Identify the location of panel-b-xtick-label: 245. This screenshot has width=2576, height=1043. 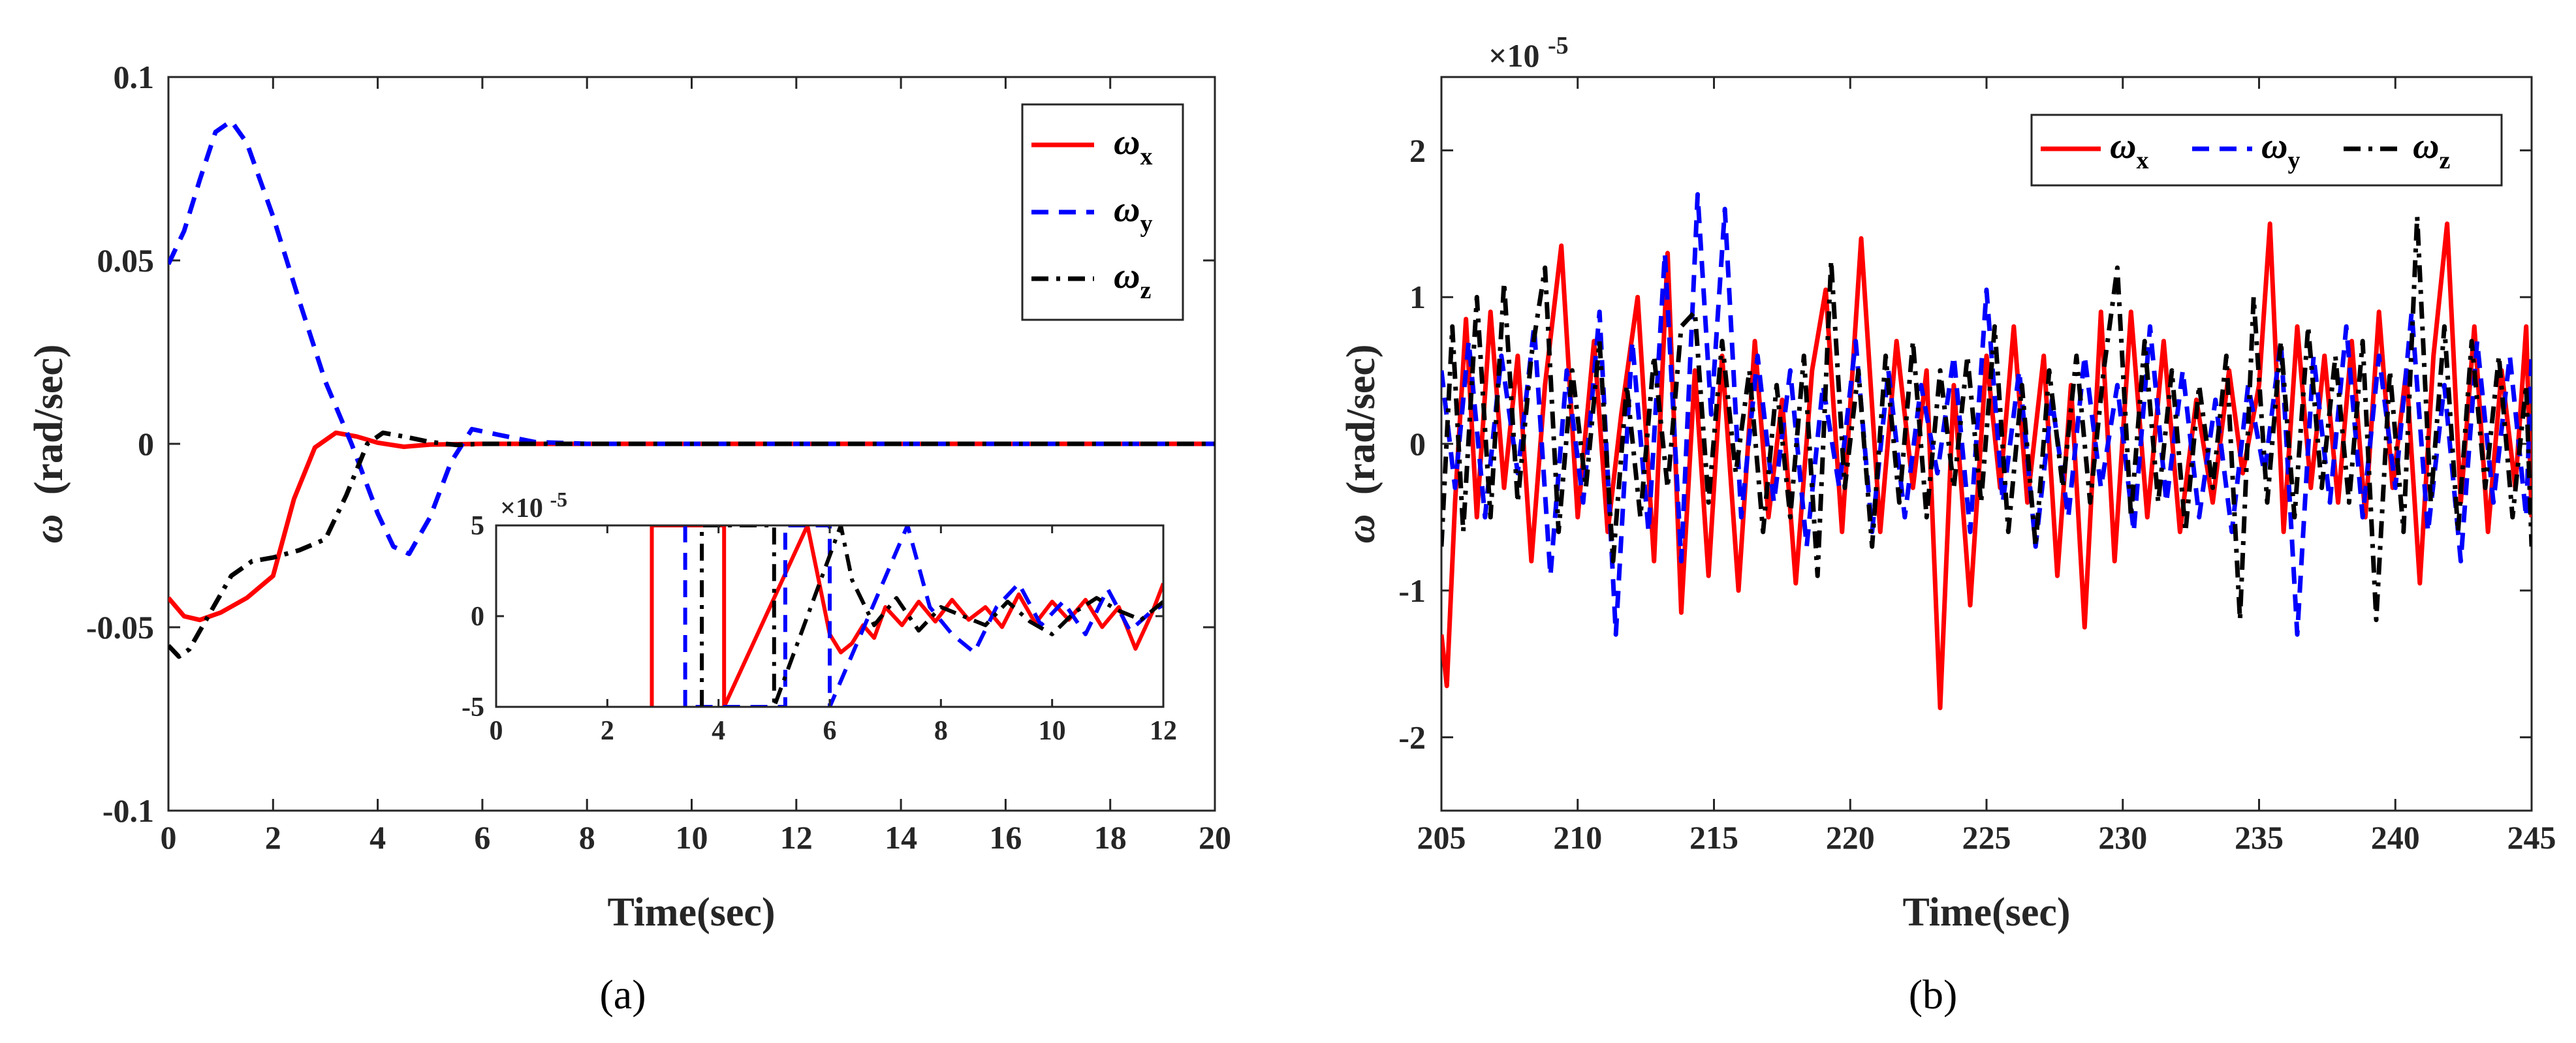
(2531, 838).